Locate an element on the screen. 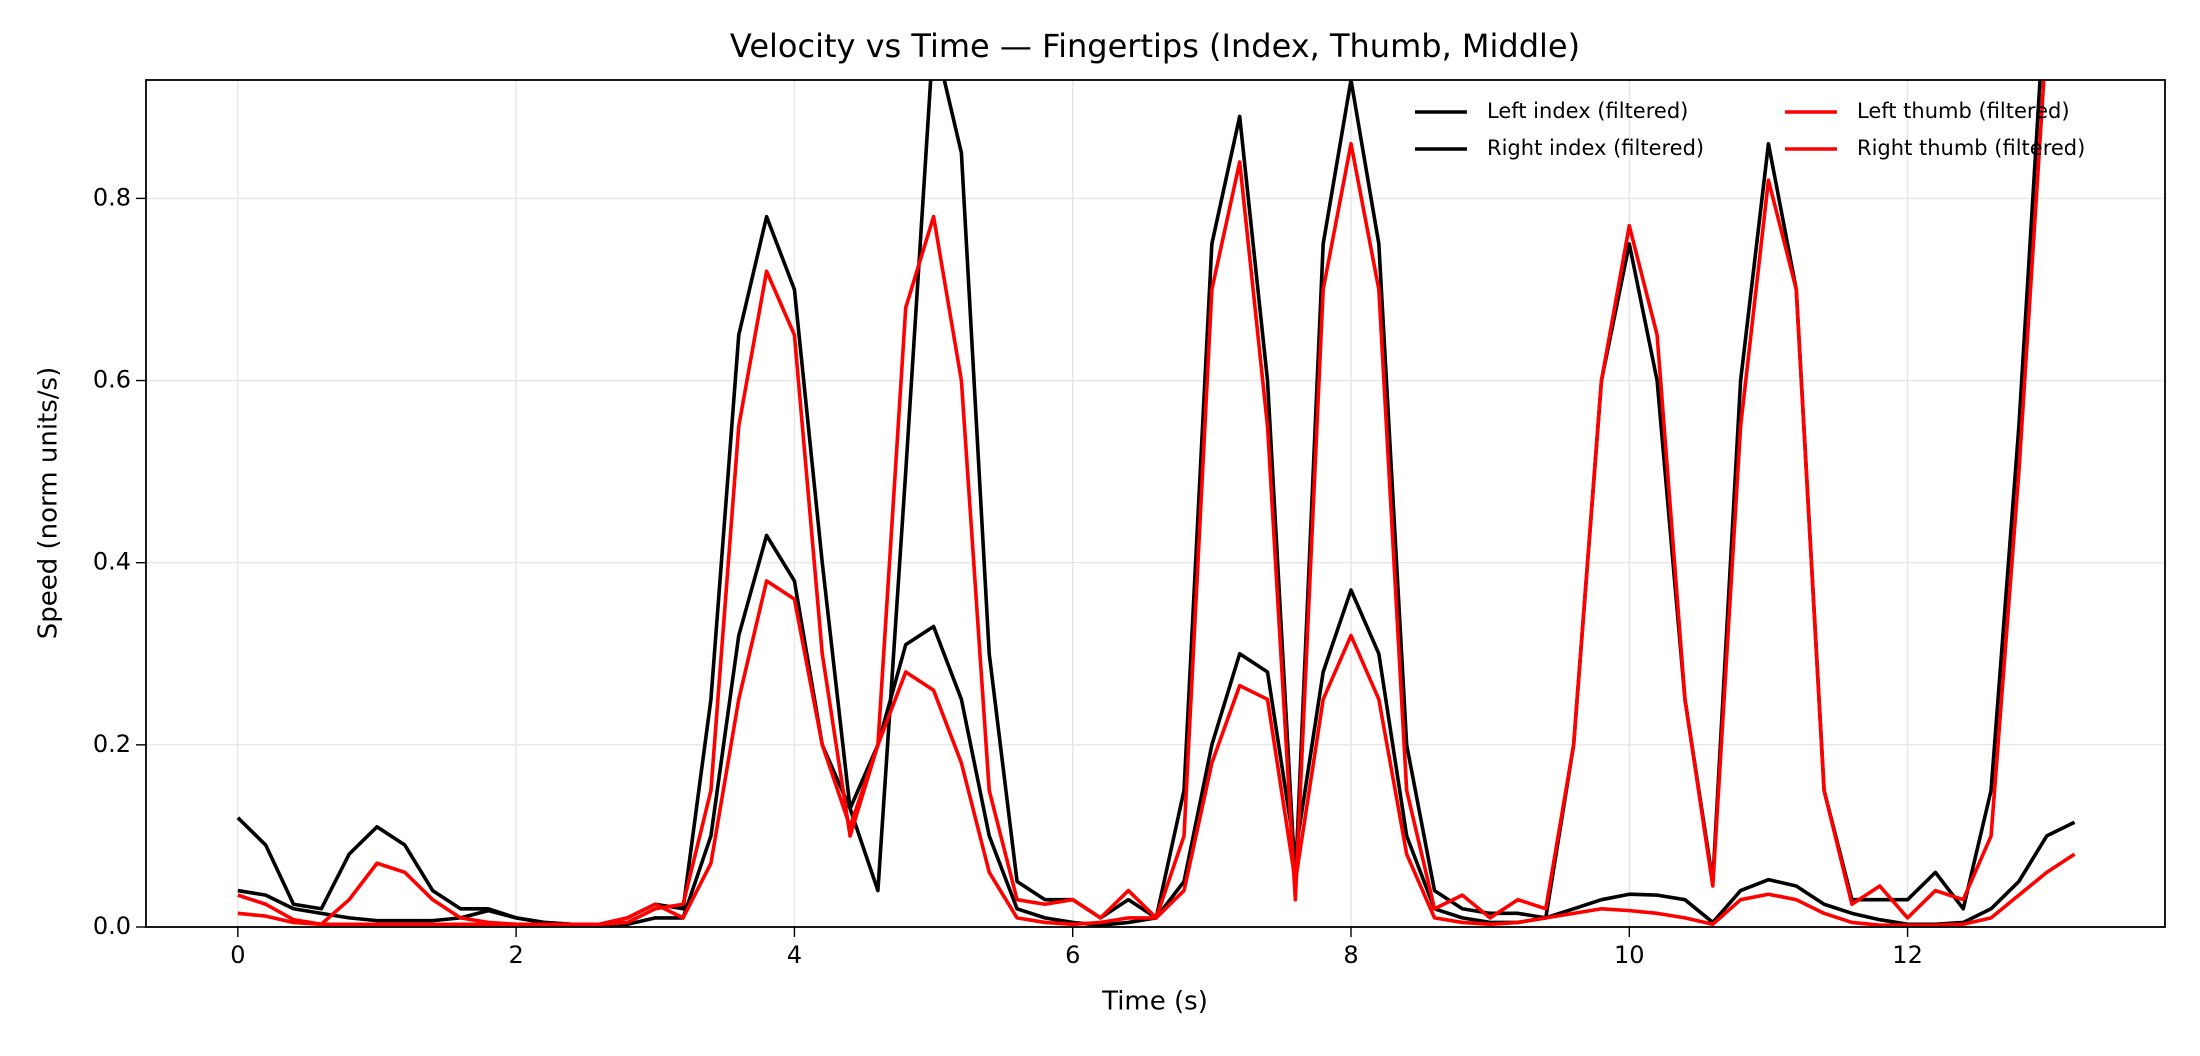  x-axis-label: Time (s) is located at coordinates (1154, 1002).